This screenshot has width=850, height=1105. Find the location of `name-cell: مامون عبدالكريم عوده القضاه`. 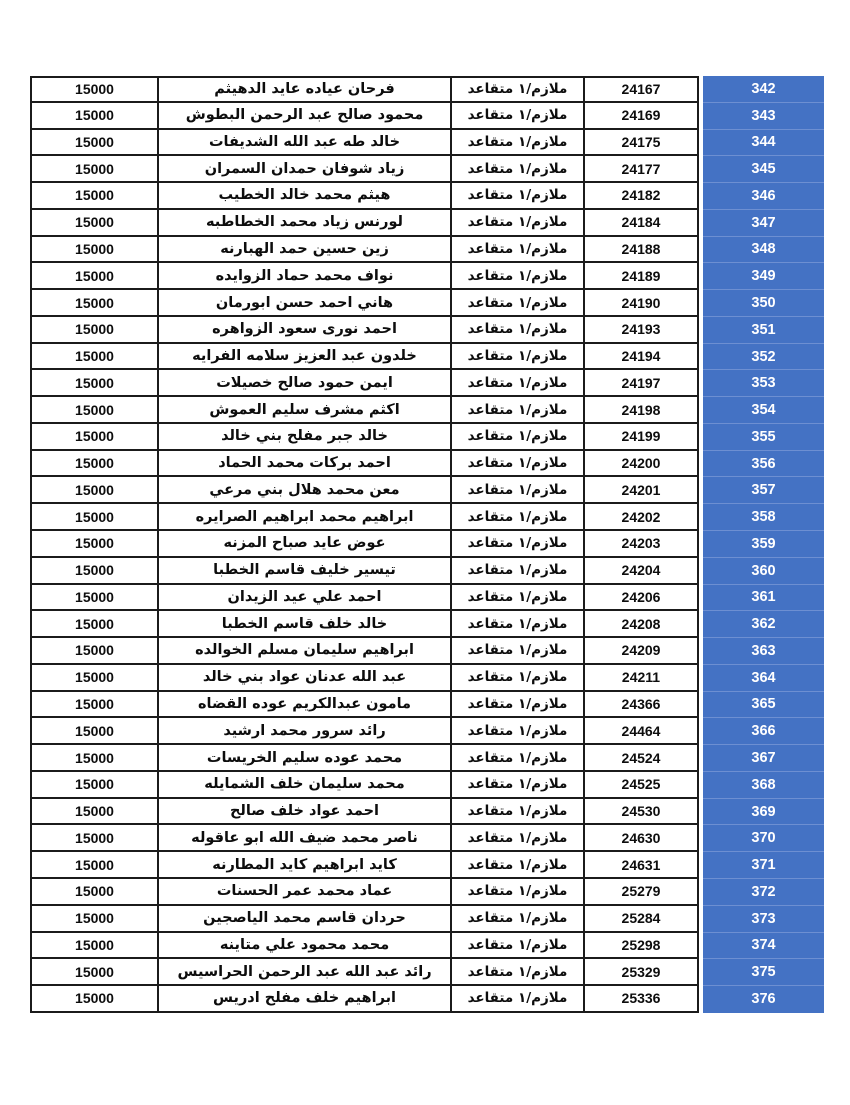

name-cell: مامون عبدالكريم عوده القضاه is located at coordinates (303, 705).